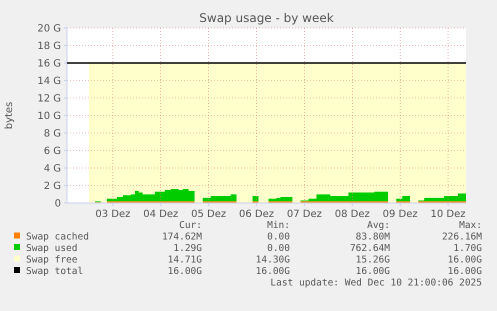  What do you see at coordinates (373, 260) in the screenshot?
I see `text: 15.26G` at bounding box center [373, 260].